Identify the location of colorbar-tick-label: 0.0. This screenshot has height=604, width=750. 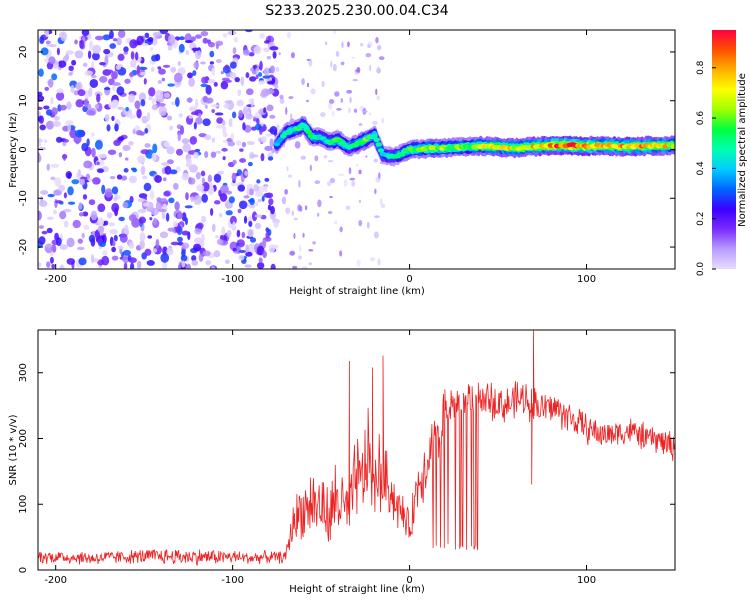
(701, 269).